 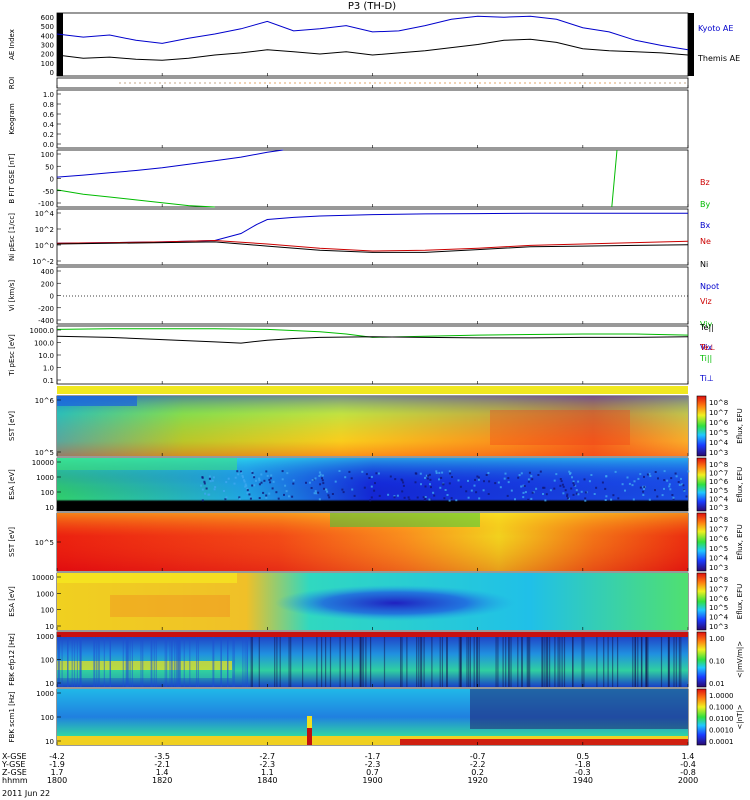 What do you see at coordinates (42, 331) in the screenshot?
I see `ti-ytick: 1000.0` at bounding box center [42, 331].